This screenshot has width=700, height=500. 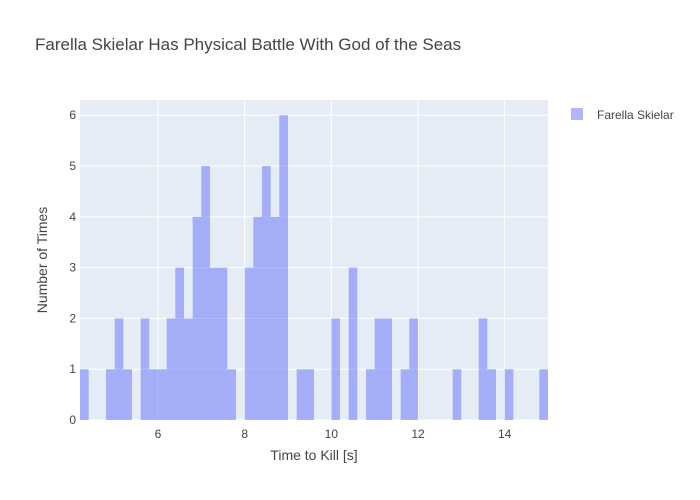 I want to click on y-tick-label: 2, so click(x=72, y=318).